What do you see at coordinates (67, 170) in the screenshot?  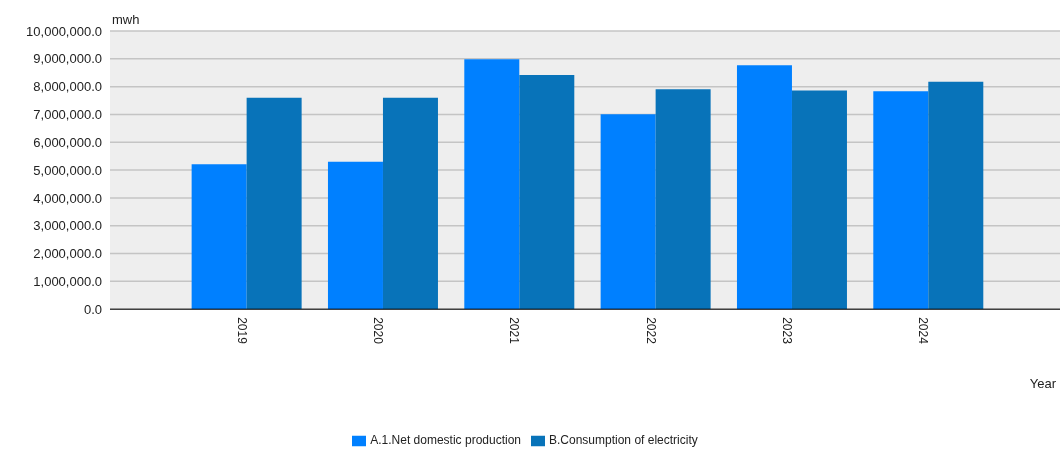 I see `y-tick-label: 5,000,000.0` at bounding box center [67, 170].